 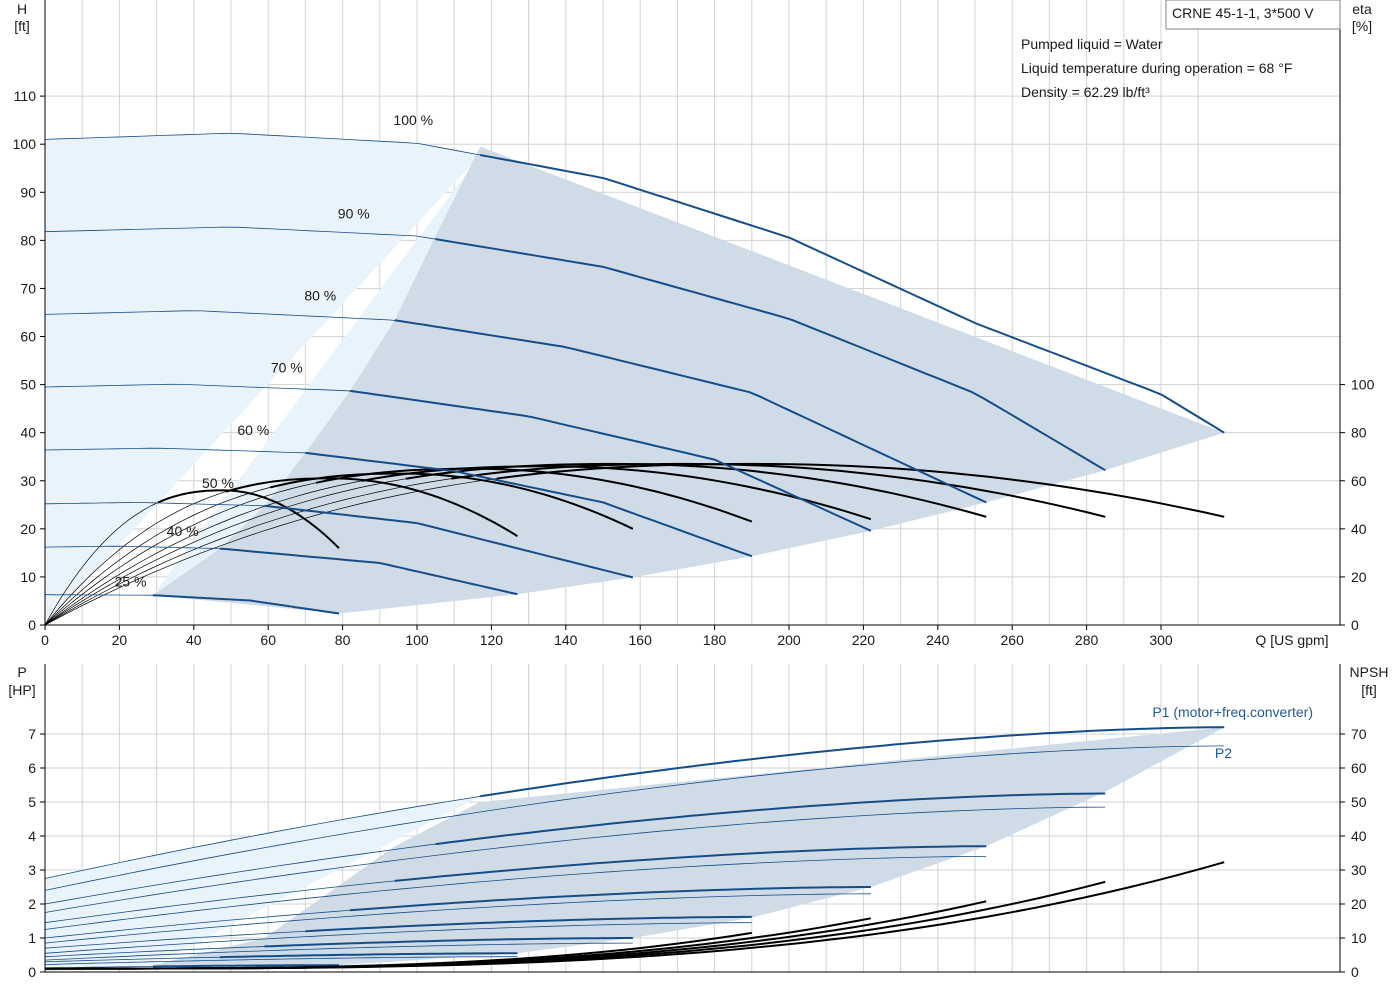 What do you see at coordinates (32, 734) in the screenshot?
I see `power-ytick-label: 7` at bounding box center [32, 734].